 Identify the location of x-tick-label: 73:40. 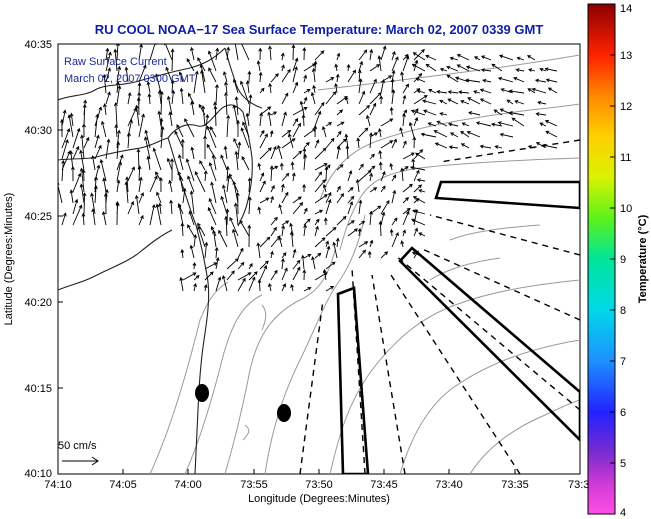
(449, 485).